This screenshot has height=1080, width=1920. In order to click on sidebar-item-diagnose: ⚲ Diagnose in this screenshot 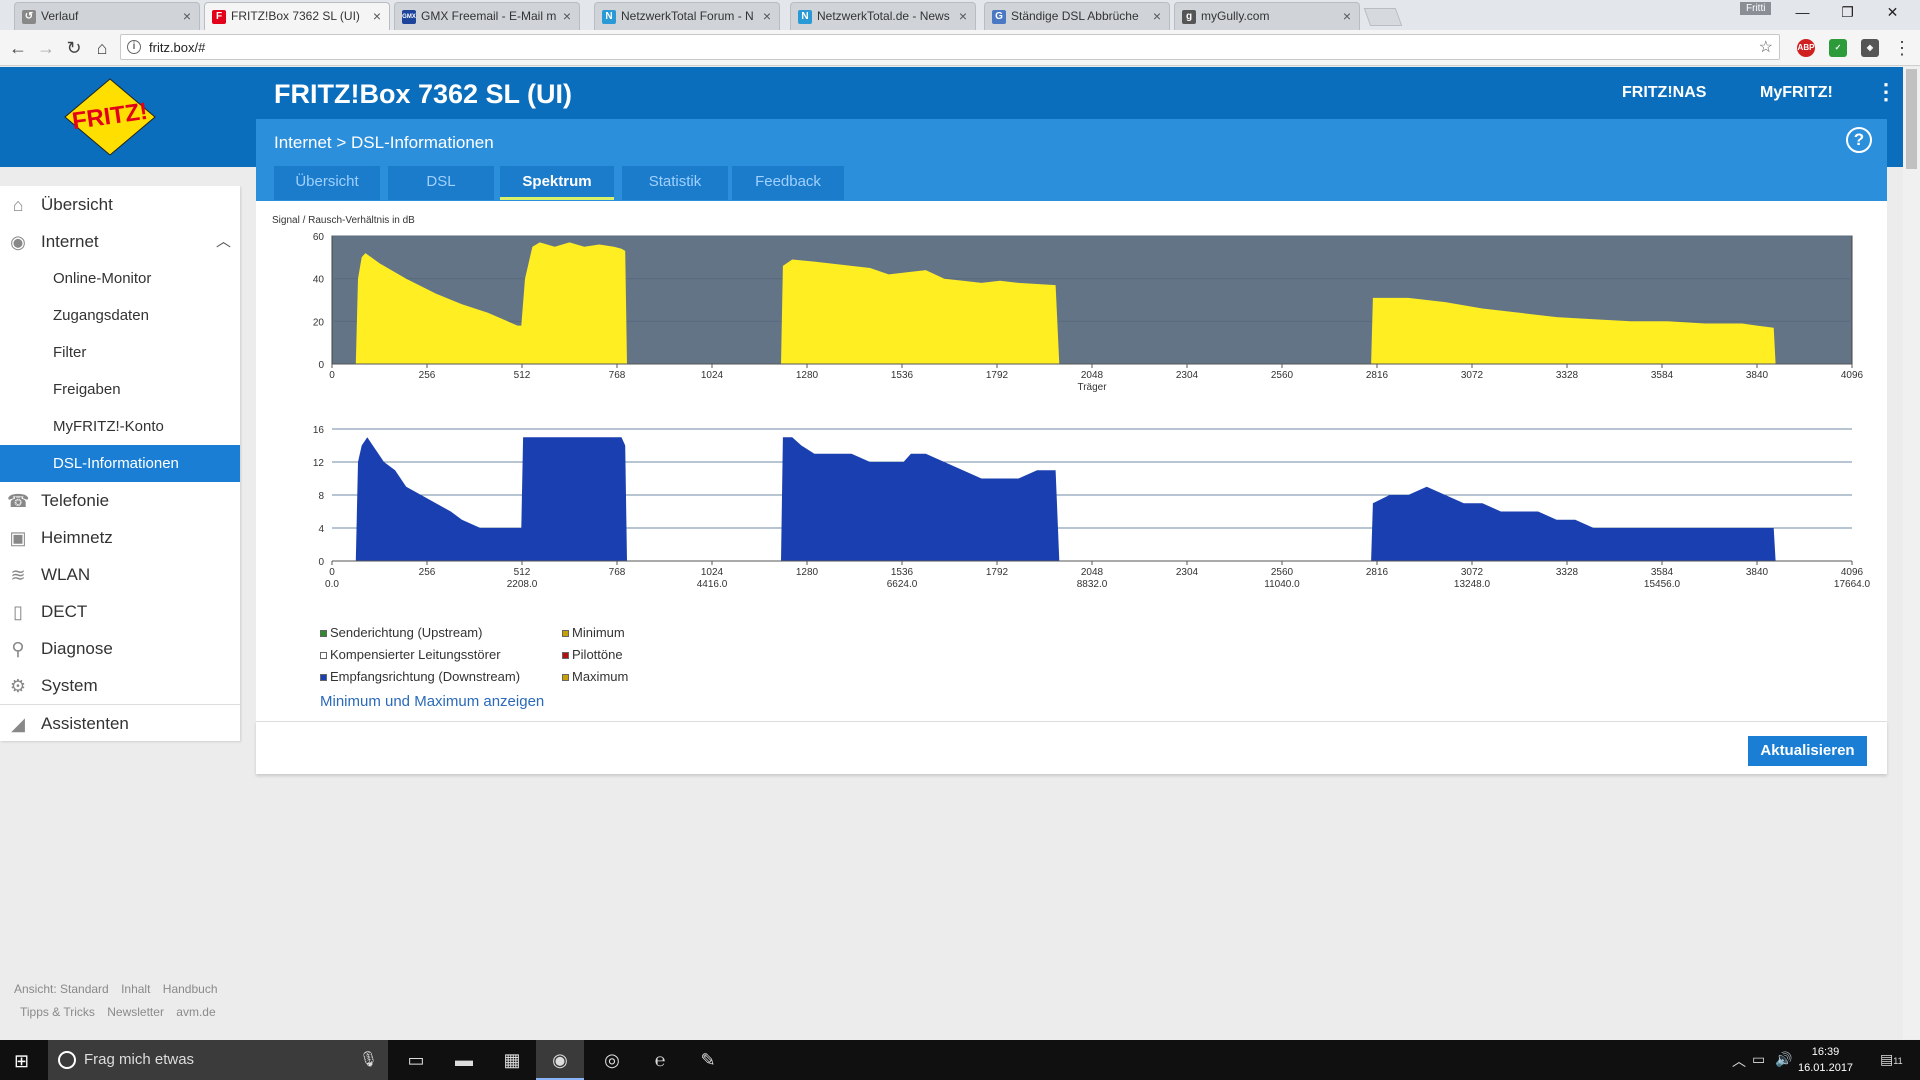, I will do `click(120, 648)`.